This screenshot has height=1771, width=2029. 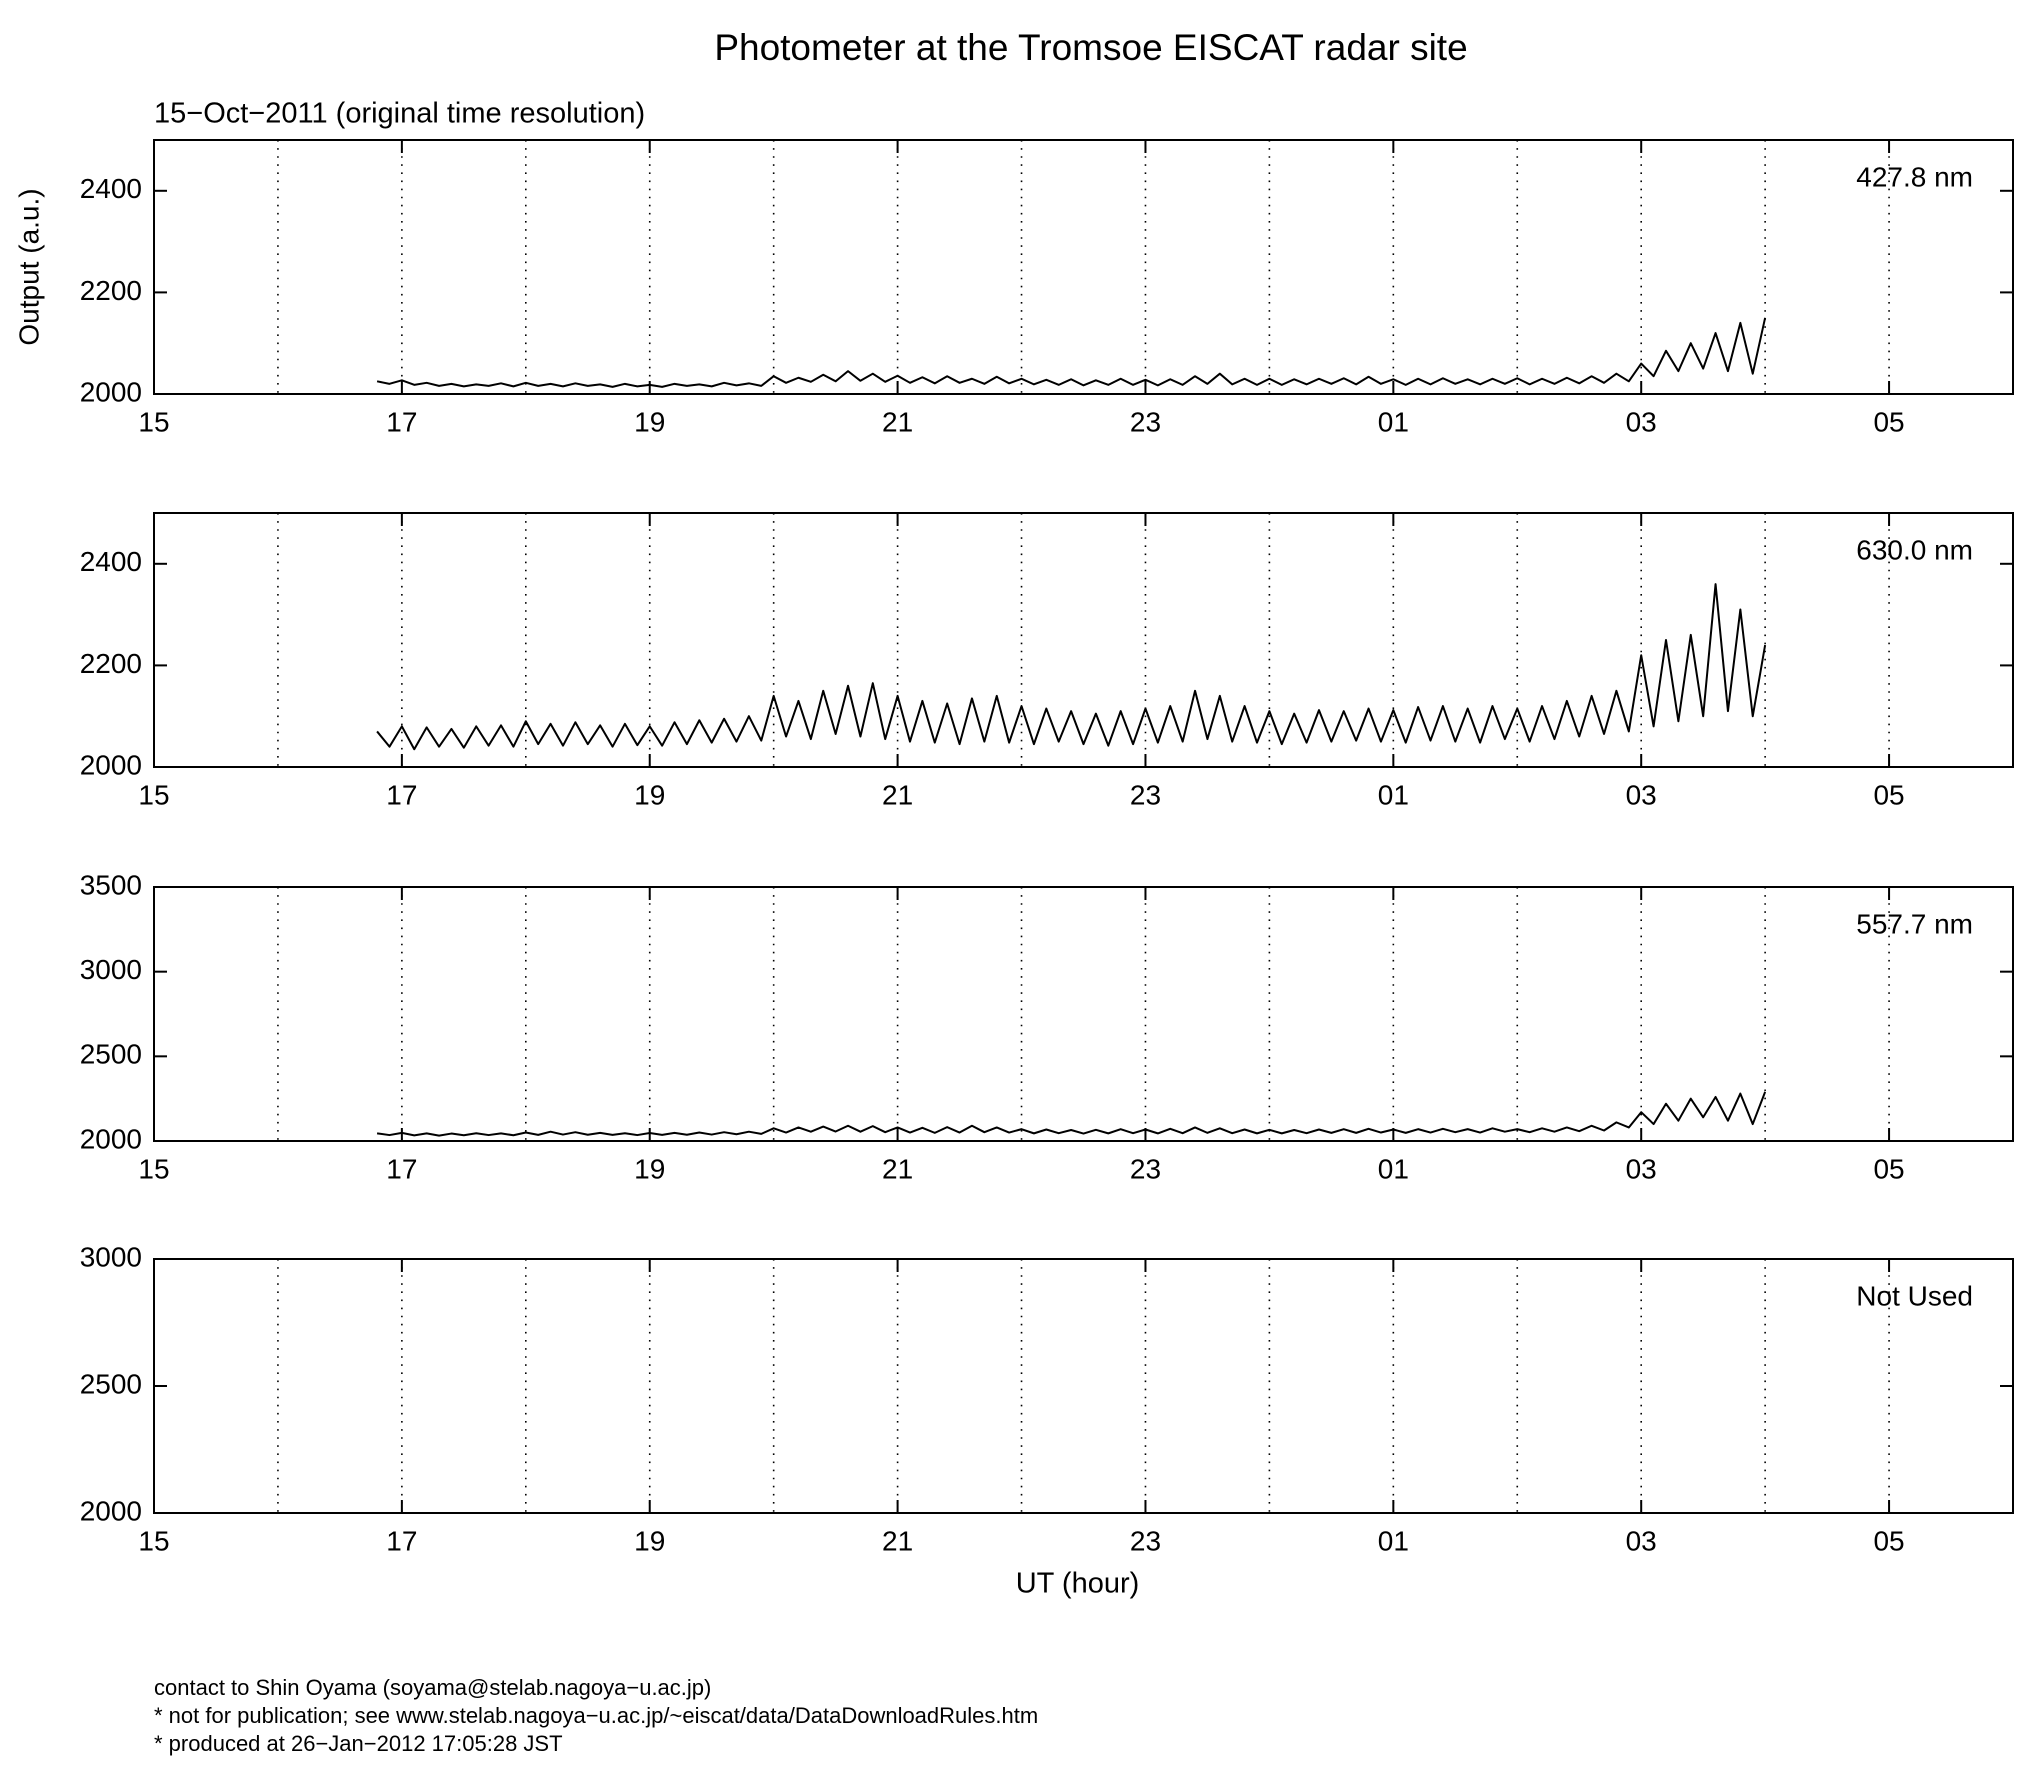 I want to click on series-label: 557.7 nm, so click(x=1914, y=923).